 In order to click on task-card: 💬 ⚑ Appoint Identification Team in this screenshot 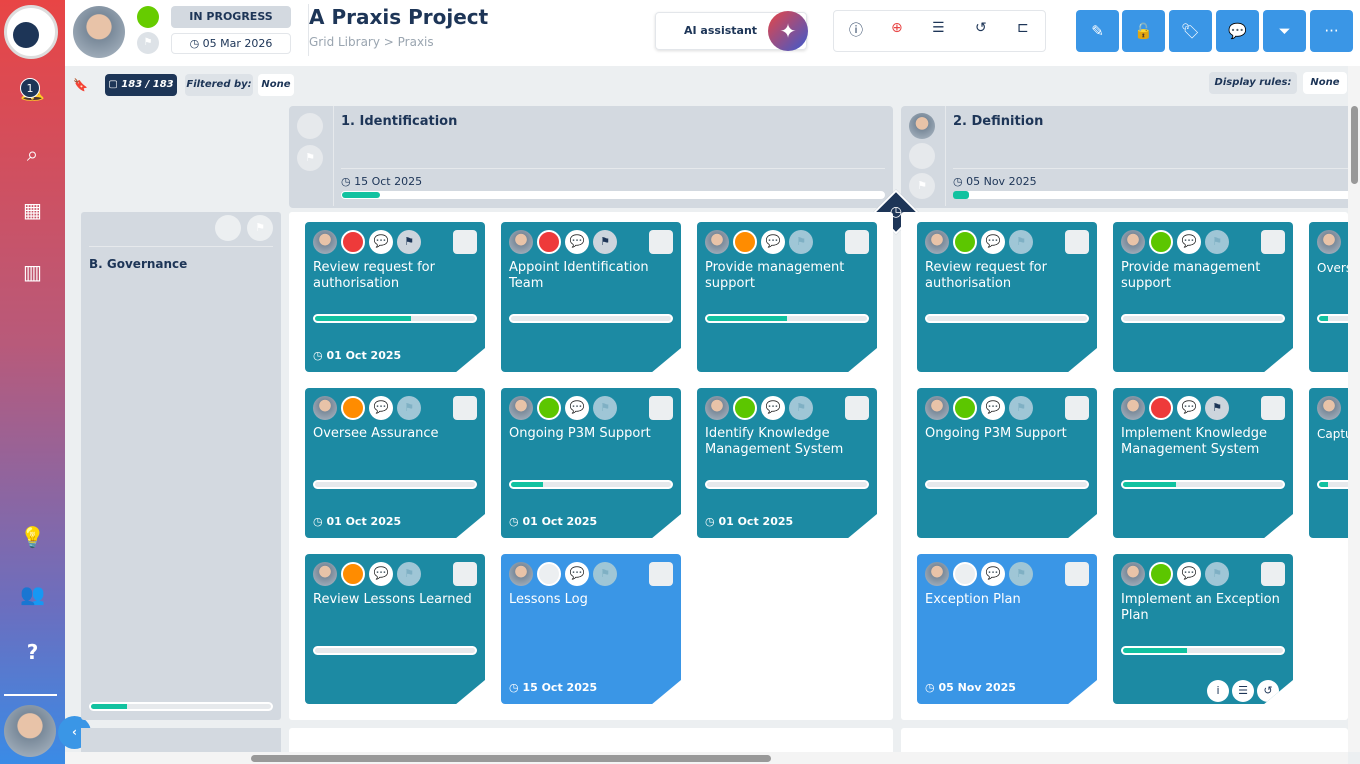, I will do `click(591, 297)`.